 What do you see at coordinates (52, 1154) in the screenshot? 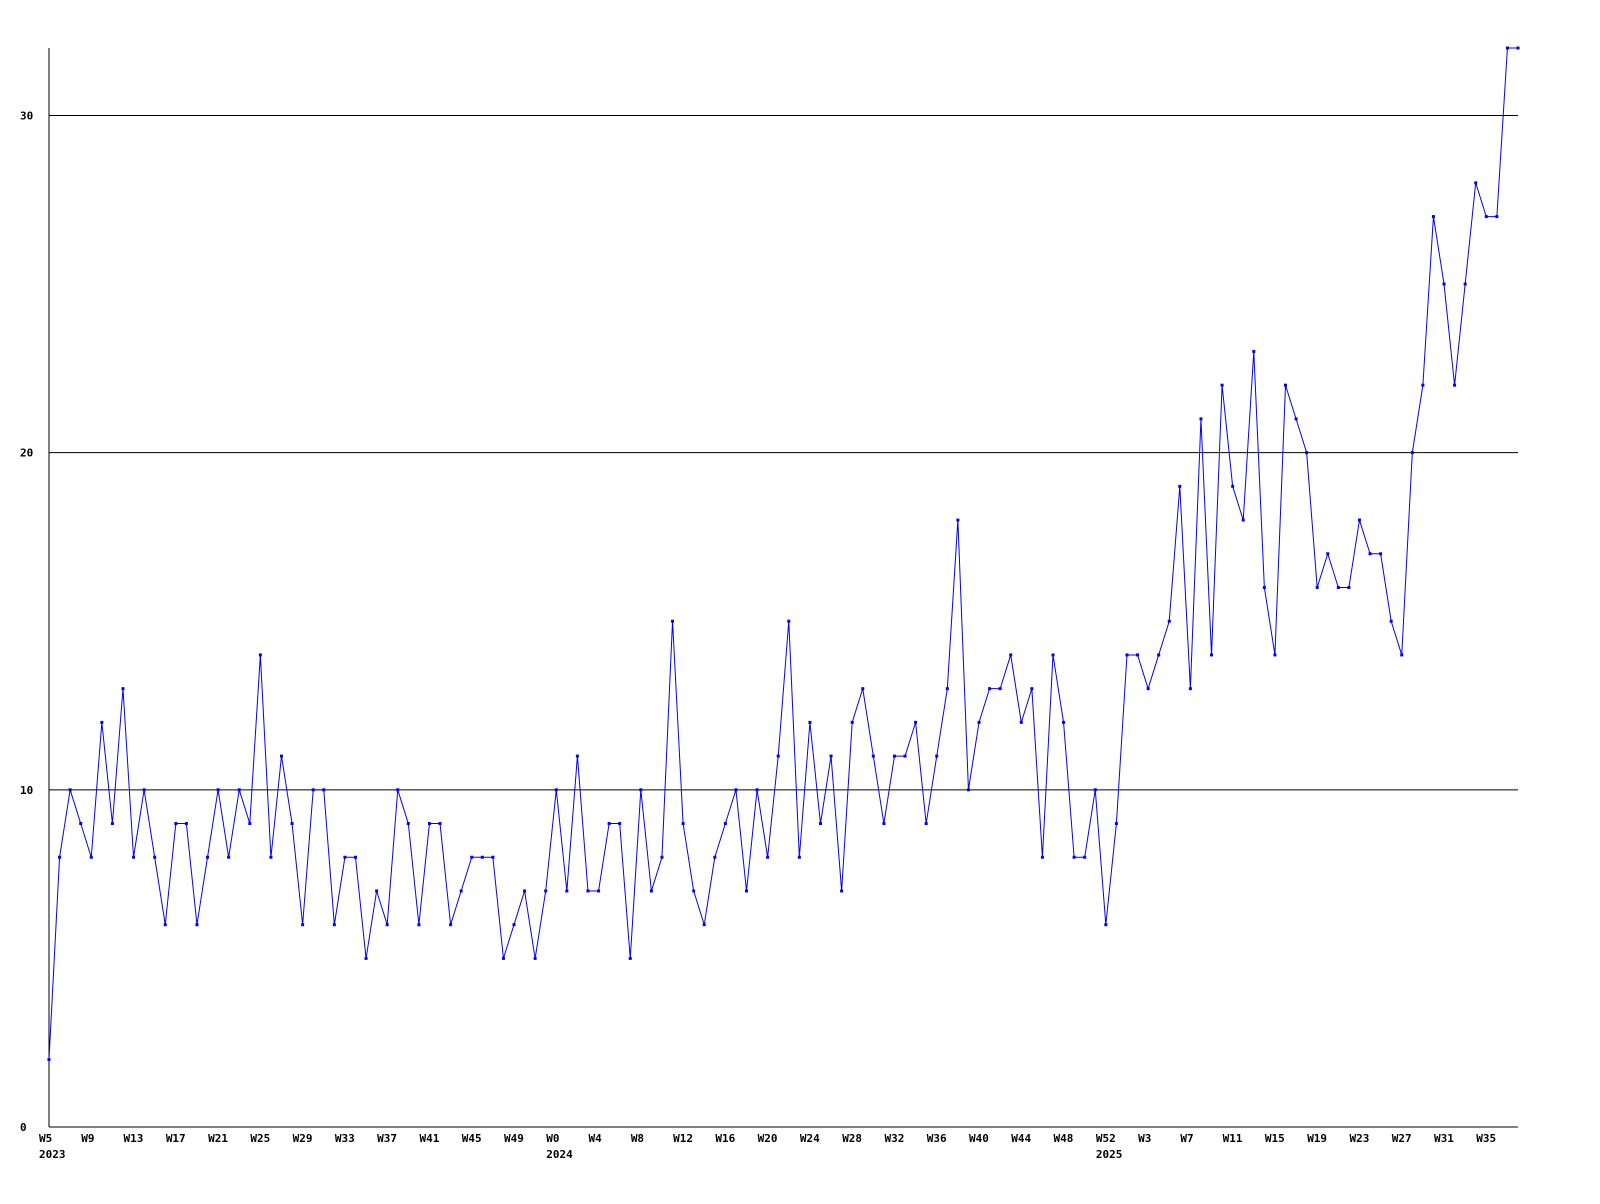
I see `x-year-label: 2023` at bounding box center [52, 1154].